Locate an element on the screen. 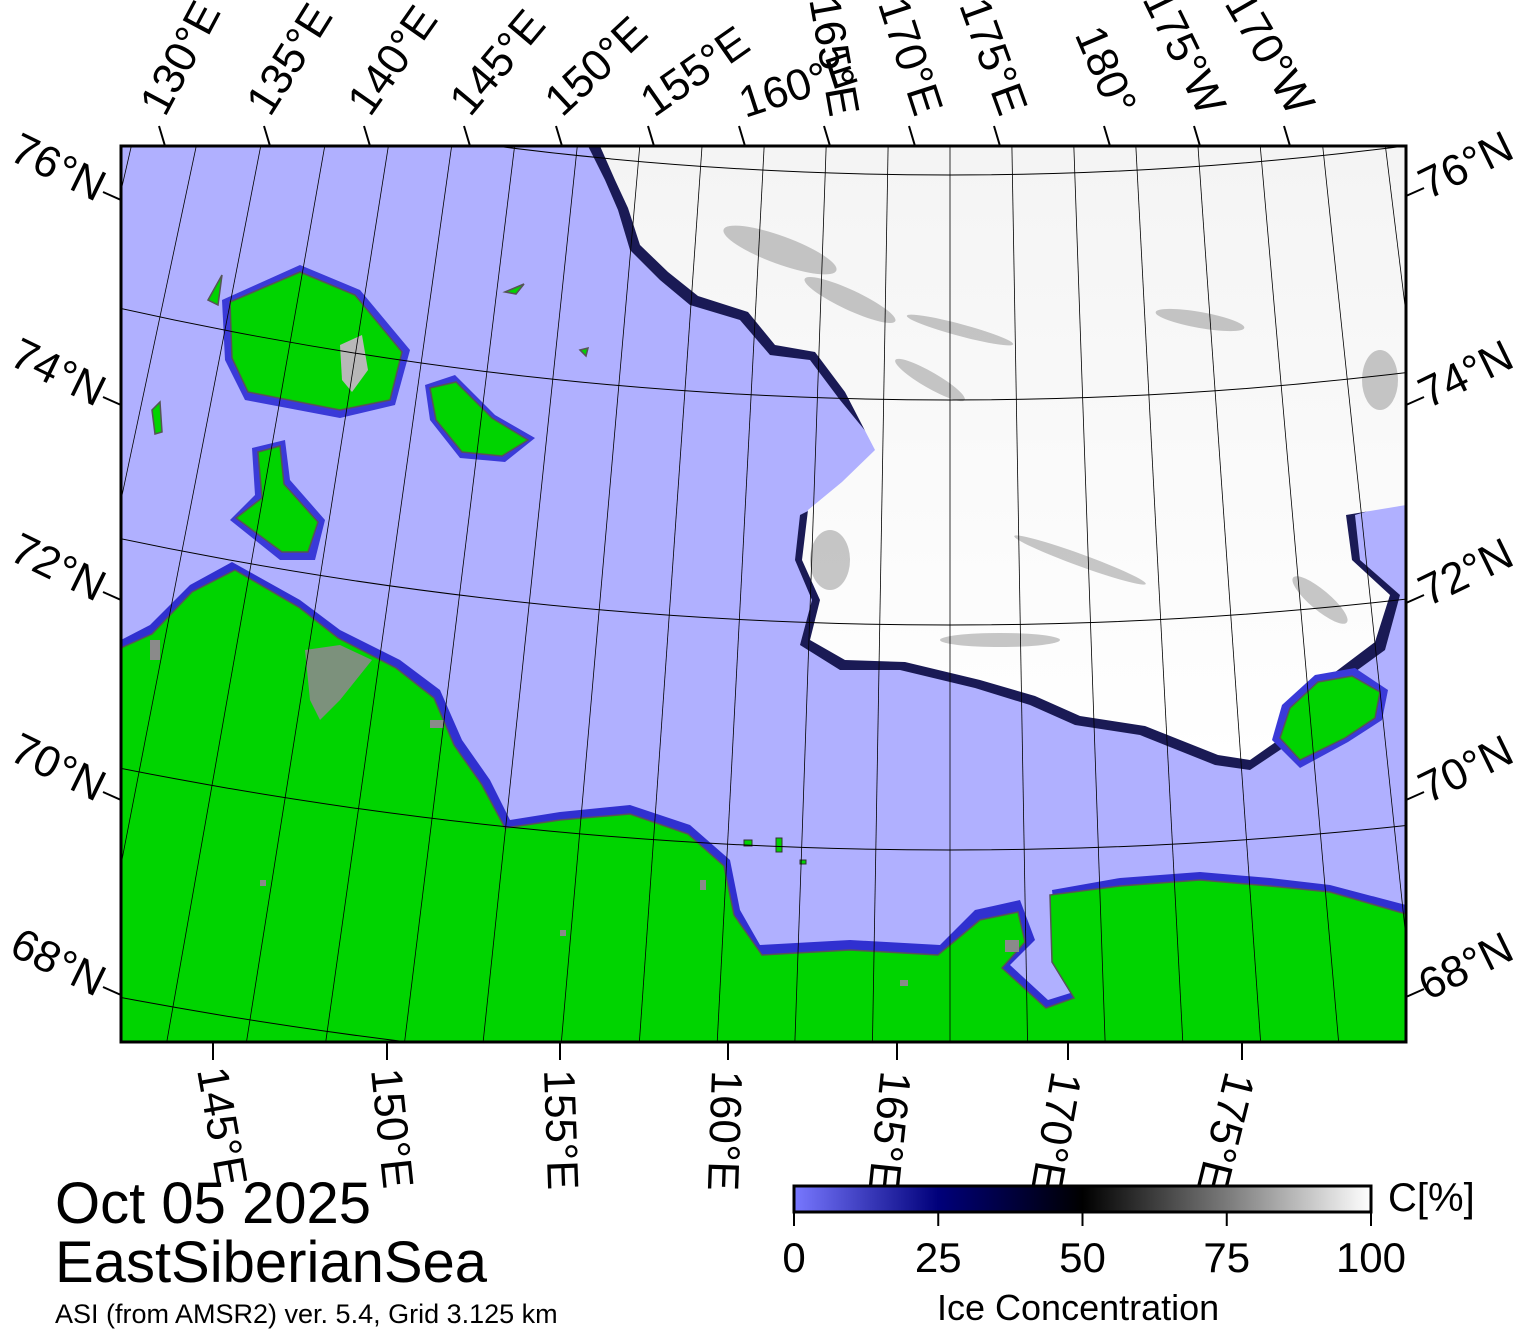 The width and height of the screenshot is (1527, 1336). right-latitude-label: 70°N is located at coordinates (1466, 769).